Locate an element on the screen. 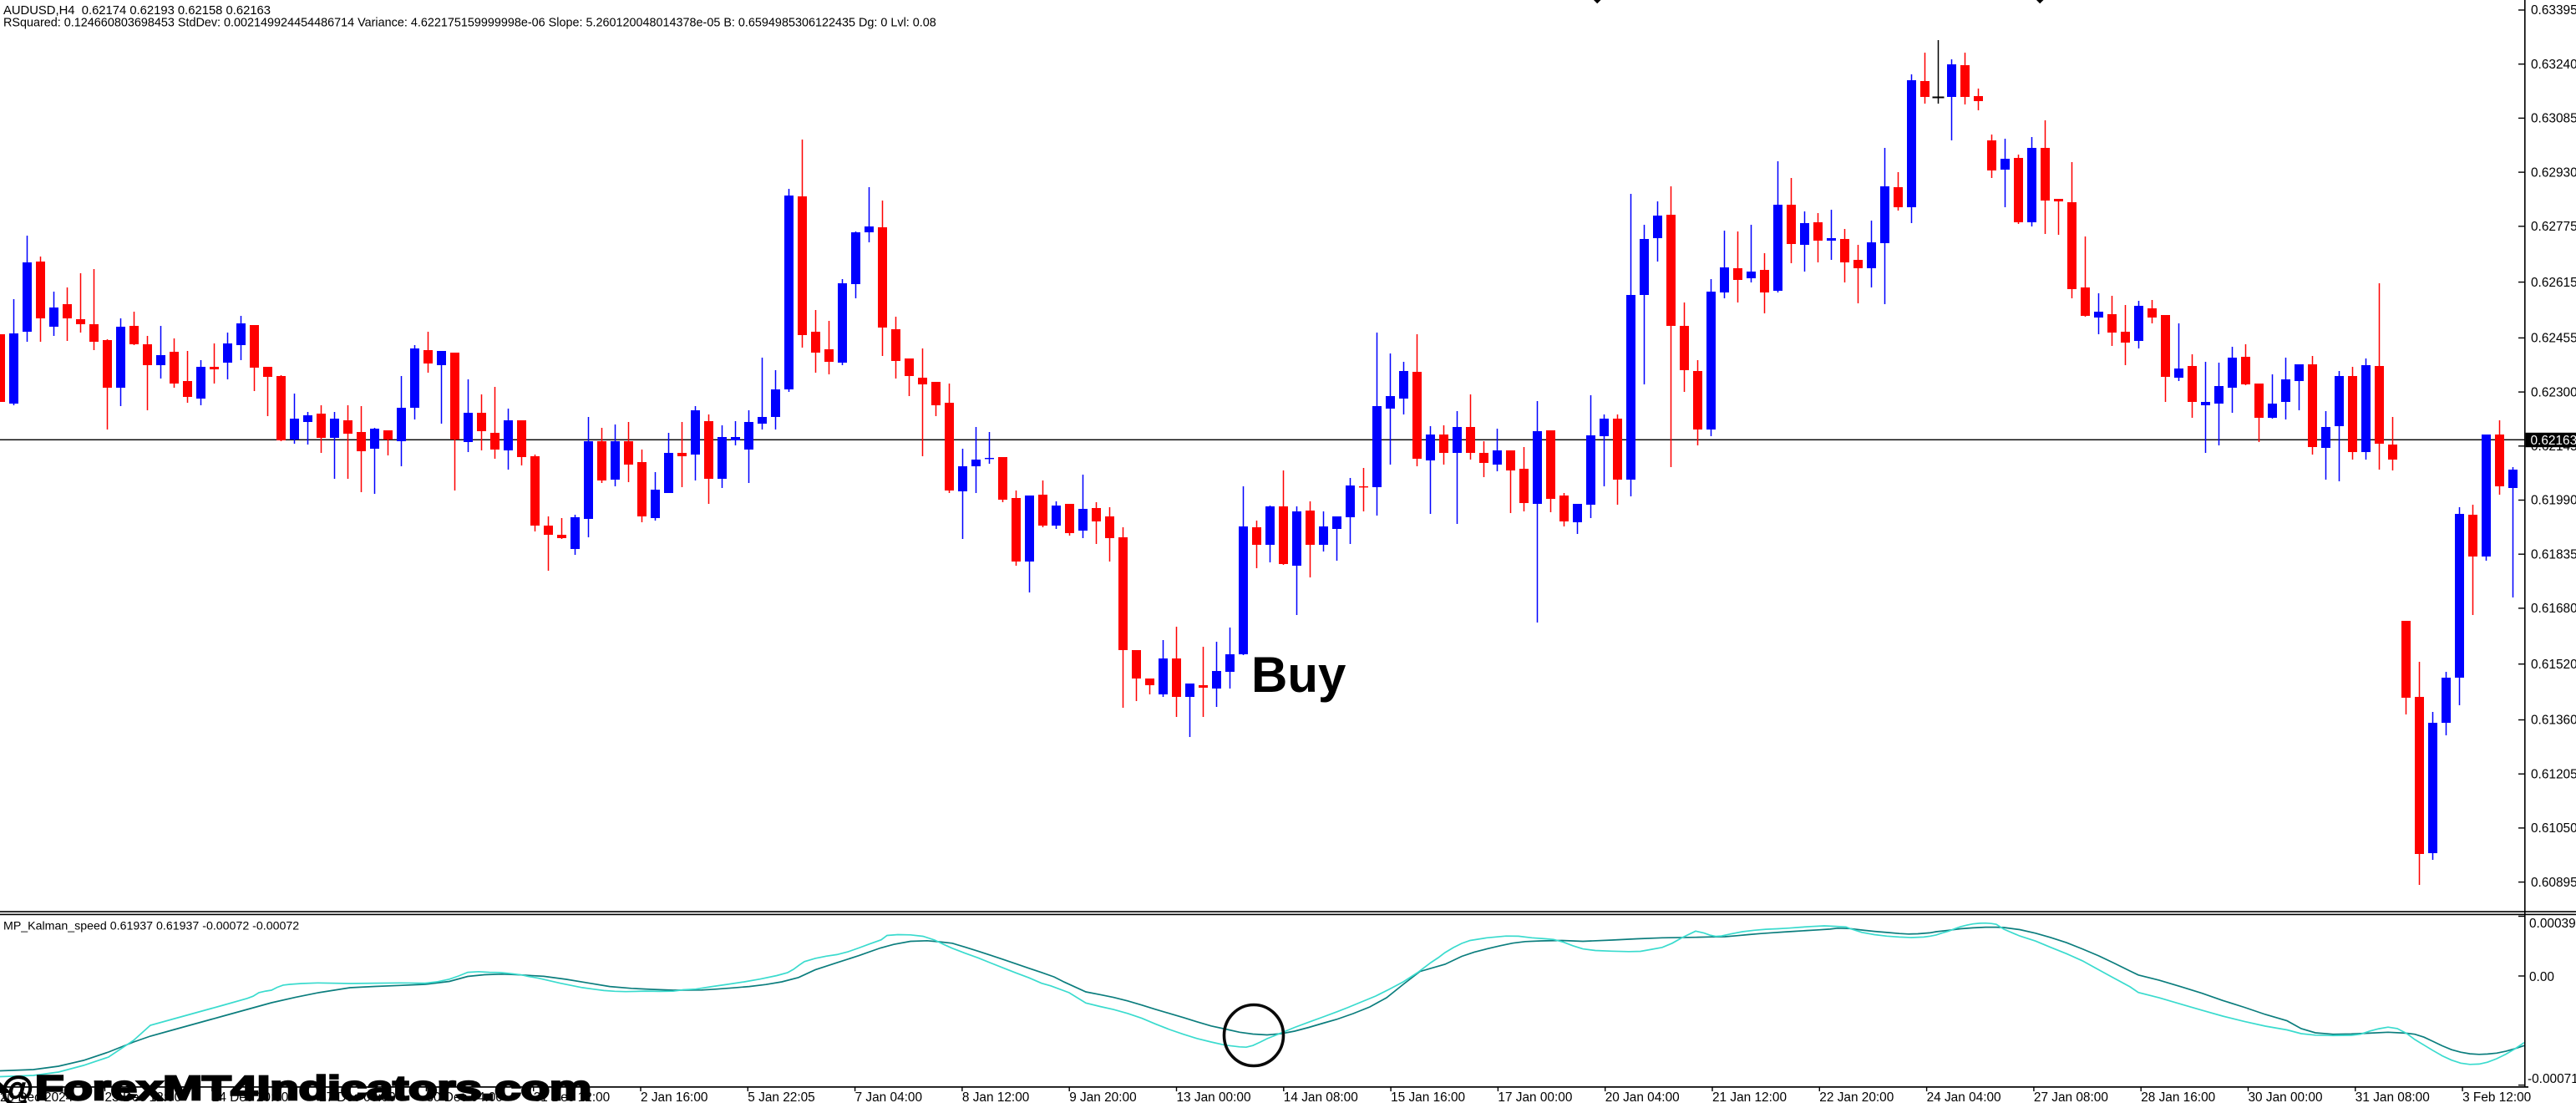 The width and height of the screenshot is (2576, 1103). svg-text: -0.00071 is located at coordinates (2552, 1079).